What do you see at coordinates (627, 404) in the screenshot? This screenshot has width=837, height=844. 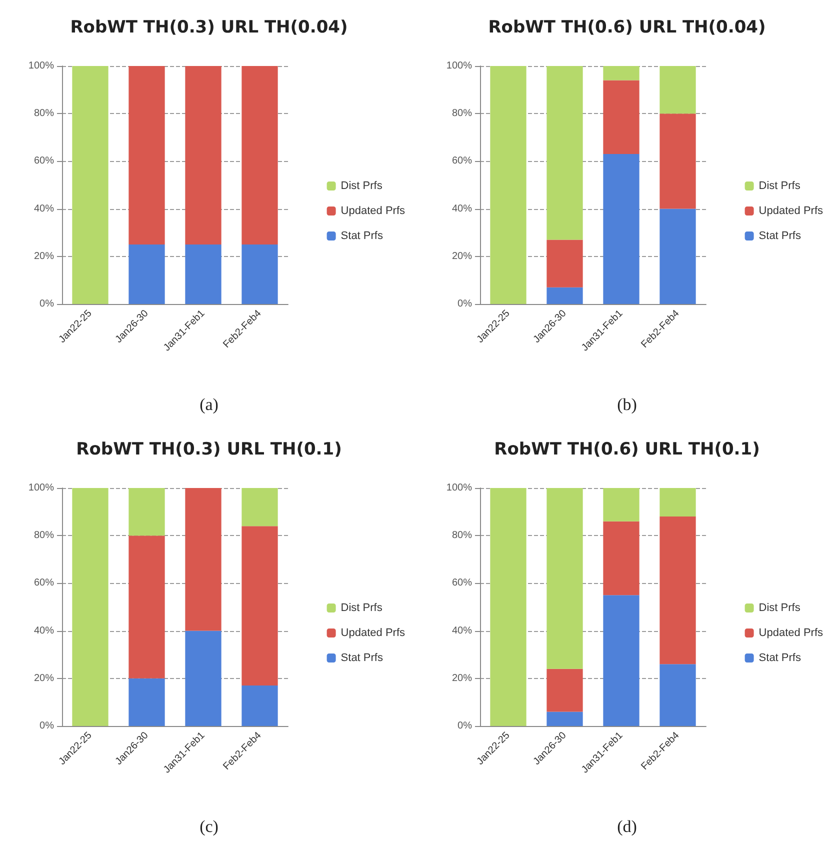 I see `text: (b)` at bounding box center [627, 404].